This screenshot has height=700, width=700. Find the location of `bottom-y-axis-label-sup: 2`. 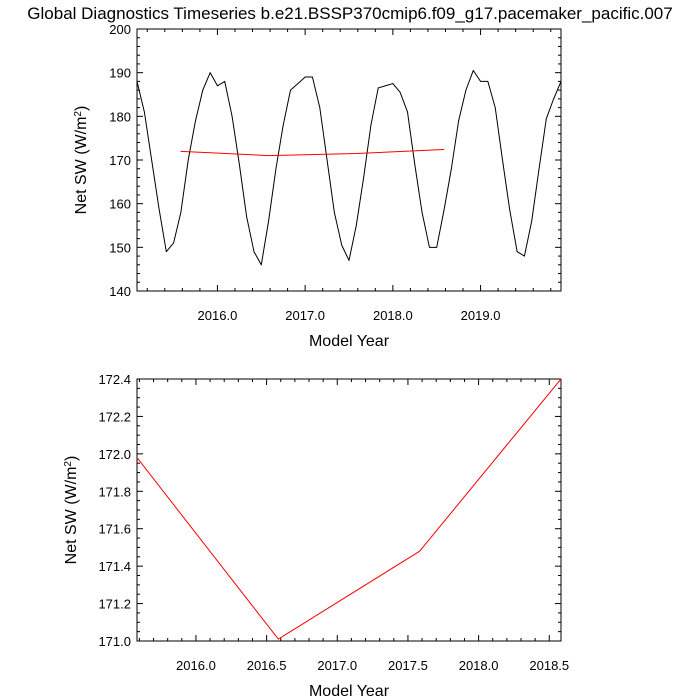

bottom-y-axis-label-sup: 2 is located at coordinates (68, 464).